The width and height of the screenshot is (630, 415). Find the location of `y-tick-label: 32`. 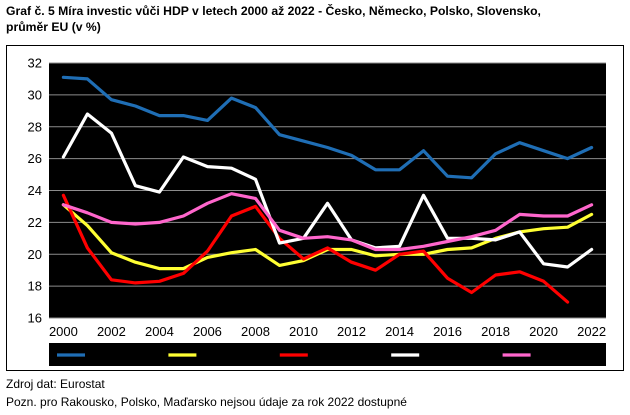

y-tick-label: 32 is located at coordinates (35, 63).